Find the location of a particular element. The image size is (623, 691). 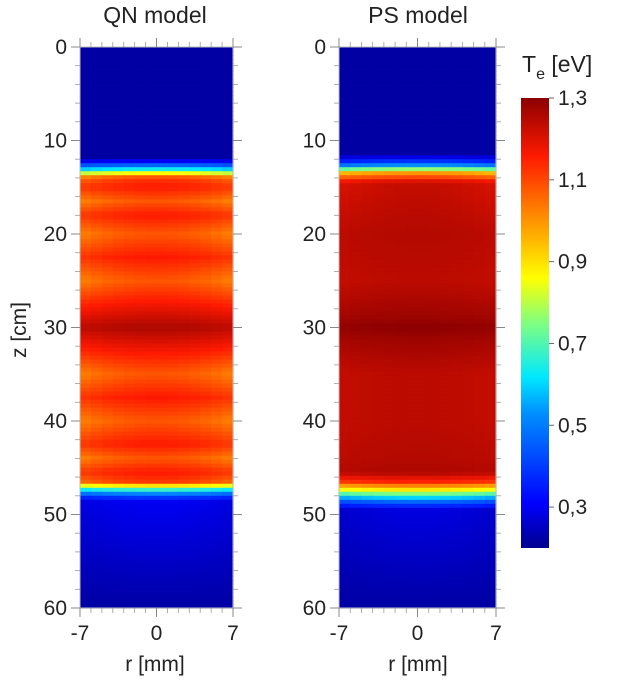

y-tick-label: 0 is located at coordinates (61, 47).